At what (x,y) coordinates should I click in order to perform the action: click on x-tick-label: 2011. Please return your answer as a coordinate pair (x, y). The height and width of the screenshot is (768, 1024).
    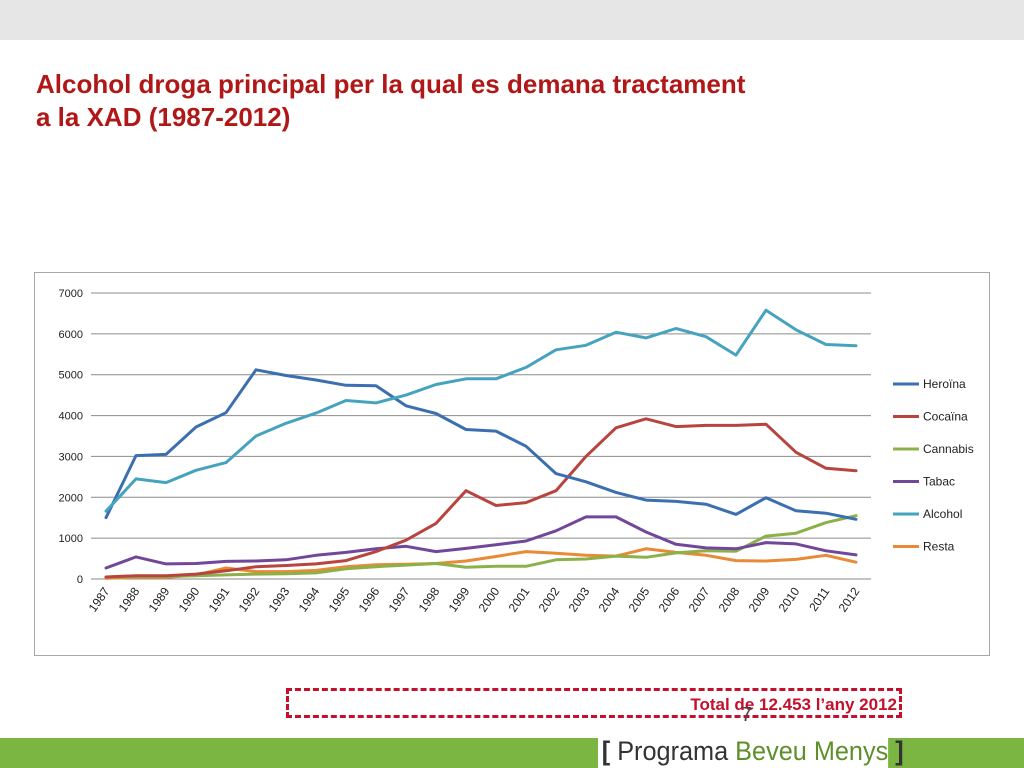
    Looking at the image, I should click on (819, 598).